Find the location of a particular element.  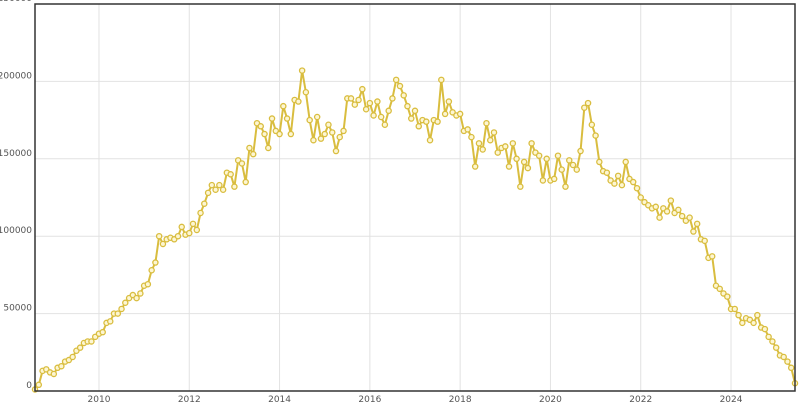

y-tick-label: 50000 is located at coordinates (17, 309).